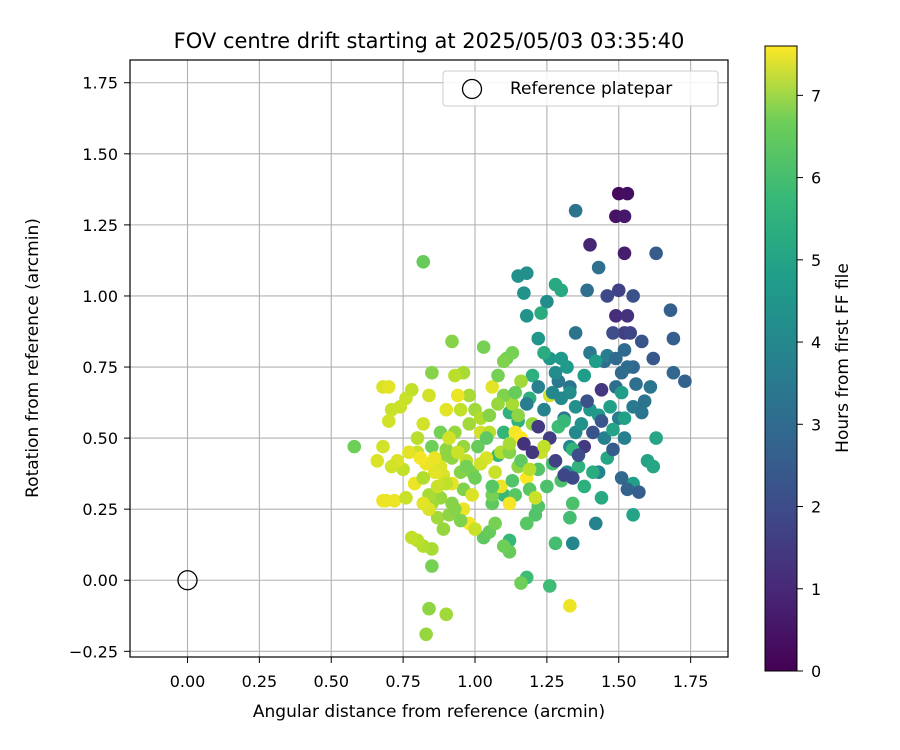  I want to click on legend: Reference platepar, so click(580, 88).